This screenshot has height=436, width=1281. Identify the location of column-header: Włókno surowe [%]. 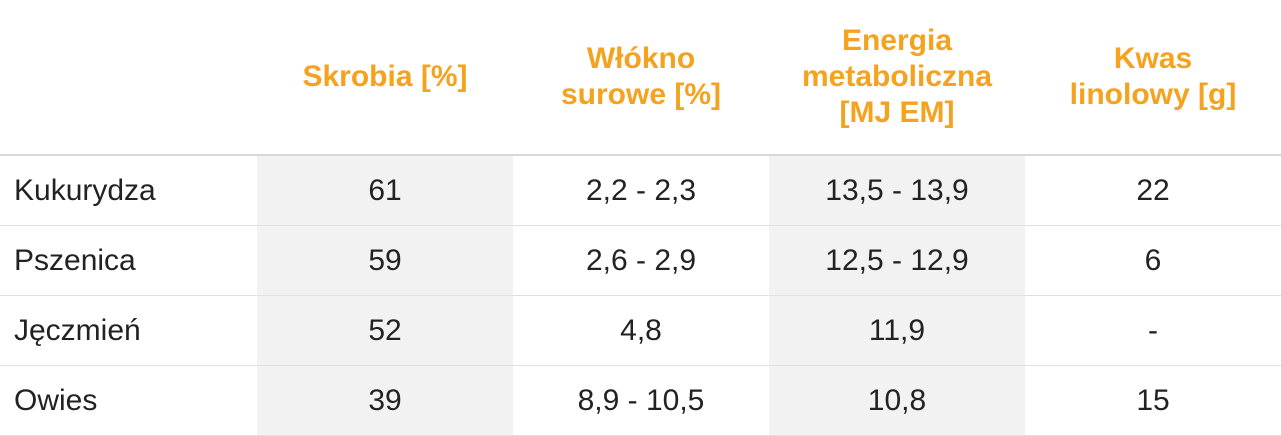
(641, 76).